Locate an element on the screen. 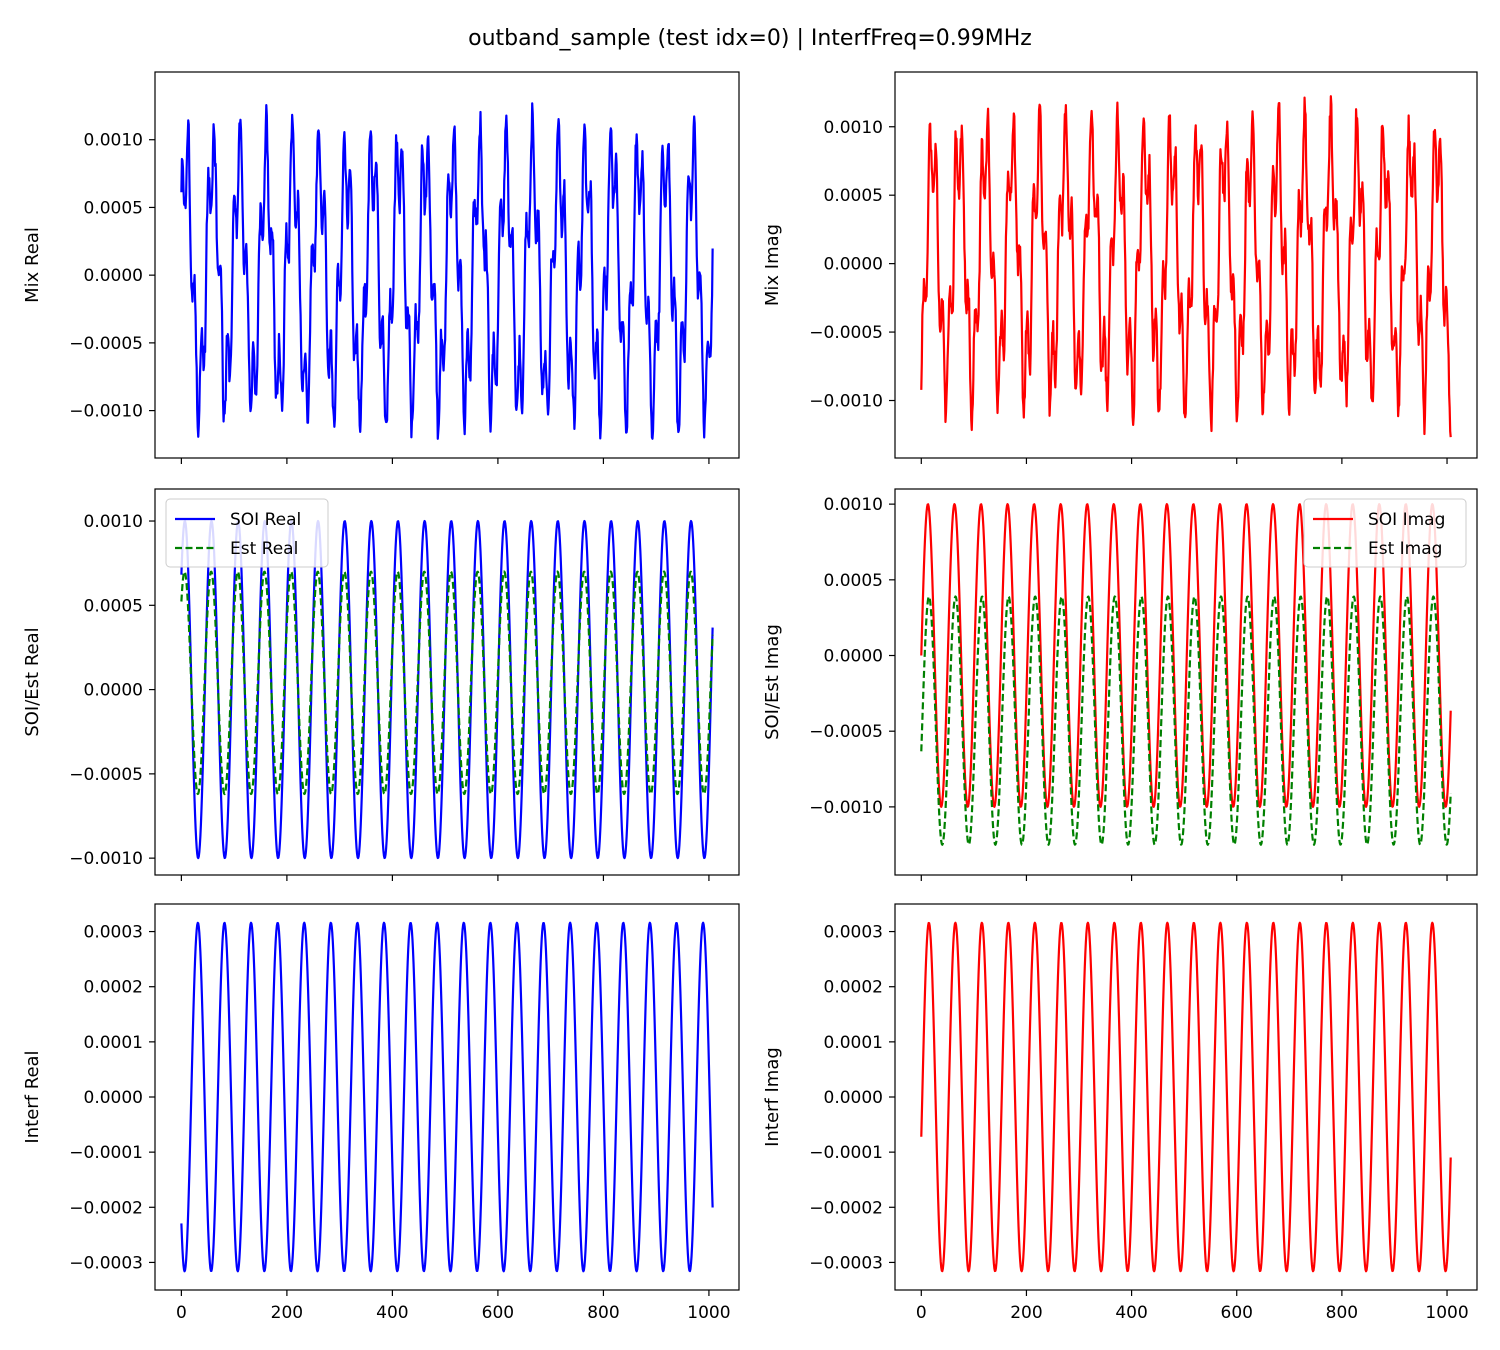 This screenshot has height=1350, width=1500. legend: SOI Real Est Real is located at coordinates (247, 533).